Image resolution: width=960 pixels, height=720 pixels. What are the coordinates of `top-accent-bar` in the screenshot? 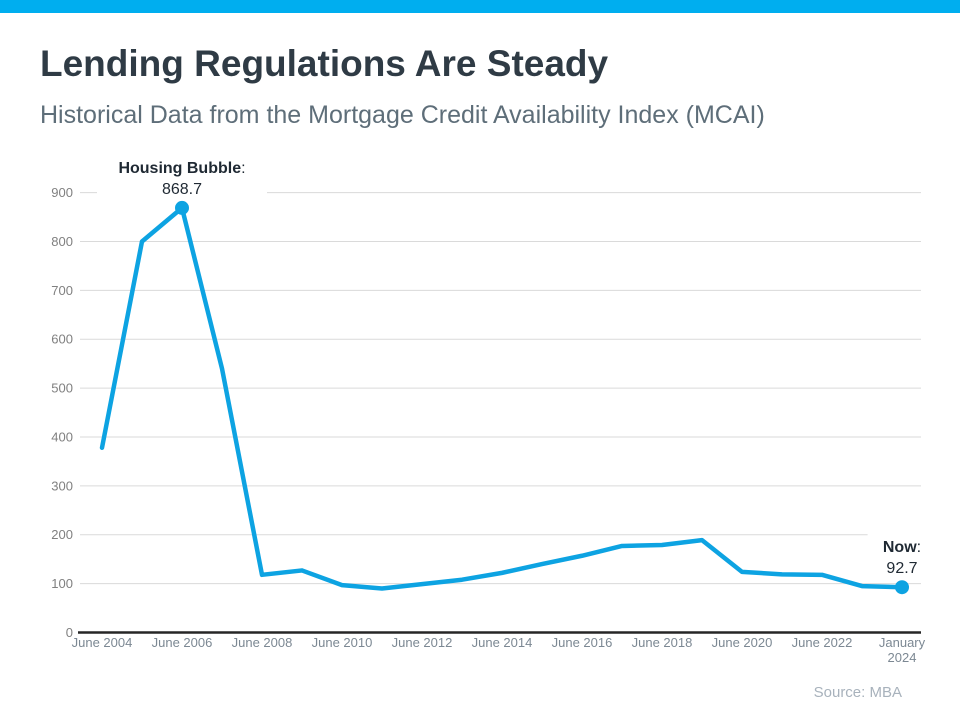 It's located at (480, 6).